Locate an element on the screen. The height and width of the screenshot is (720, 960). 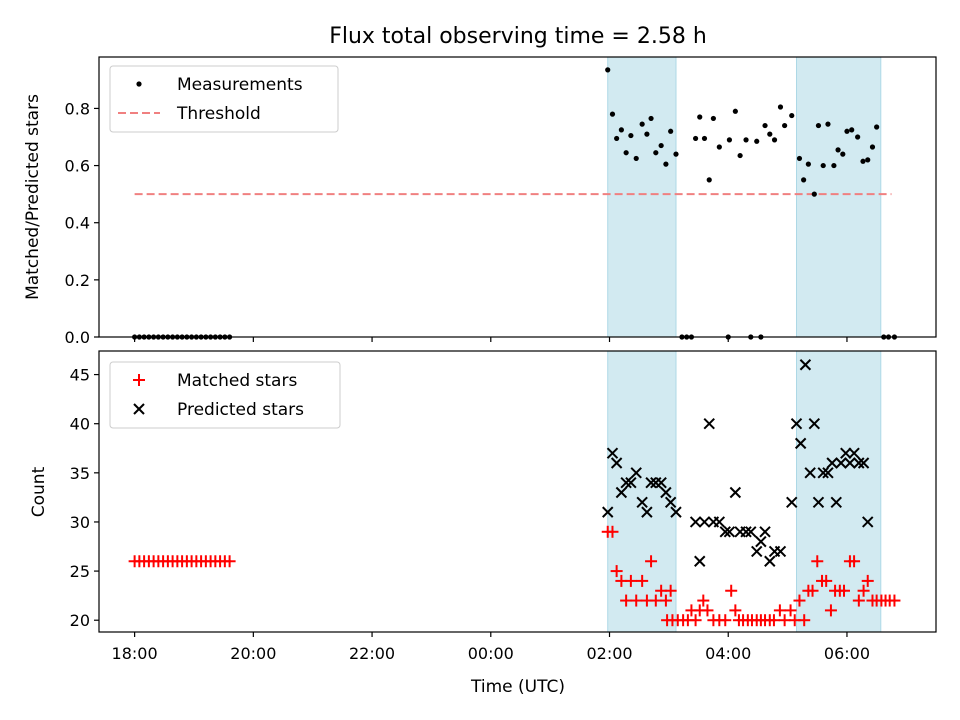
panel1-legend: Measurements Threshold is located at coordinates (224, 99).